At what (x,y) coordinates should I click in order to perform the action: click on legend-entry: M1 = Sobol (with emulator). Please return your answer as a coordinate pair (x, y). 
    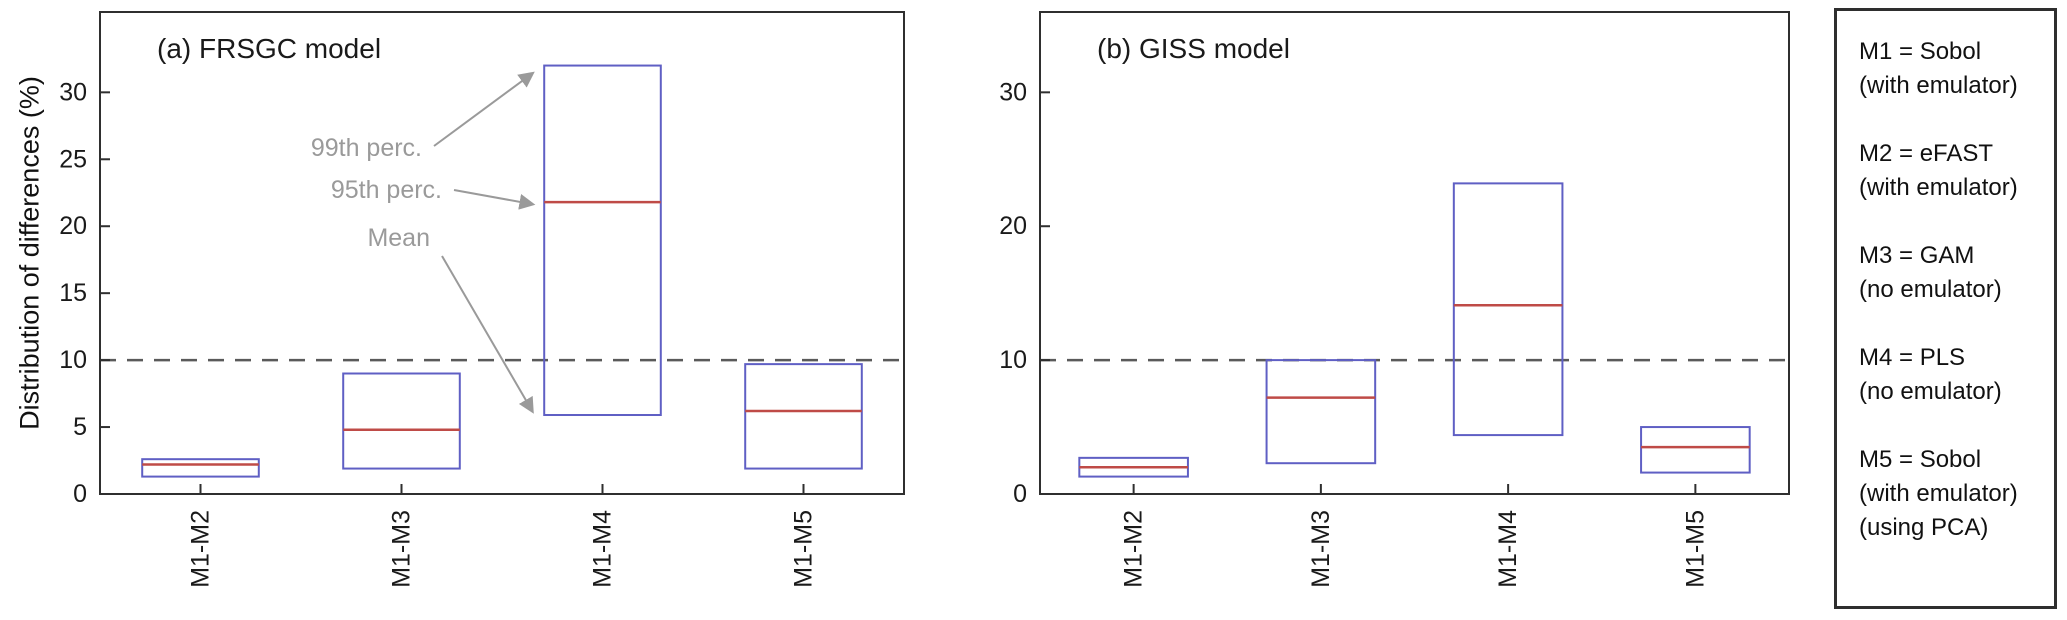
    Looking at the image, I should click on (1952, 69).